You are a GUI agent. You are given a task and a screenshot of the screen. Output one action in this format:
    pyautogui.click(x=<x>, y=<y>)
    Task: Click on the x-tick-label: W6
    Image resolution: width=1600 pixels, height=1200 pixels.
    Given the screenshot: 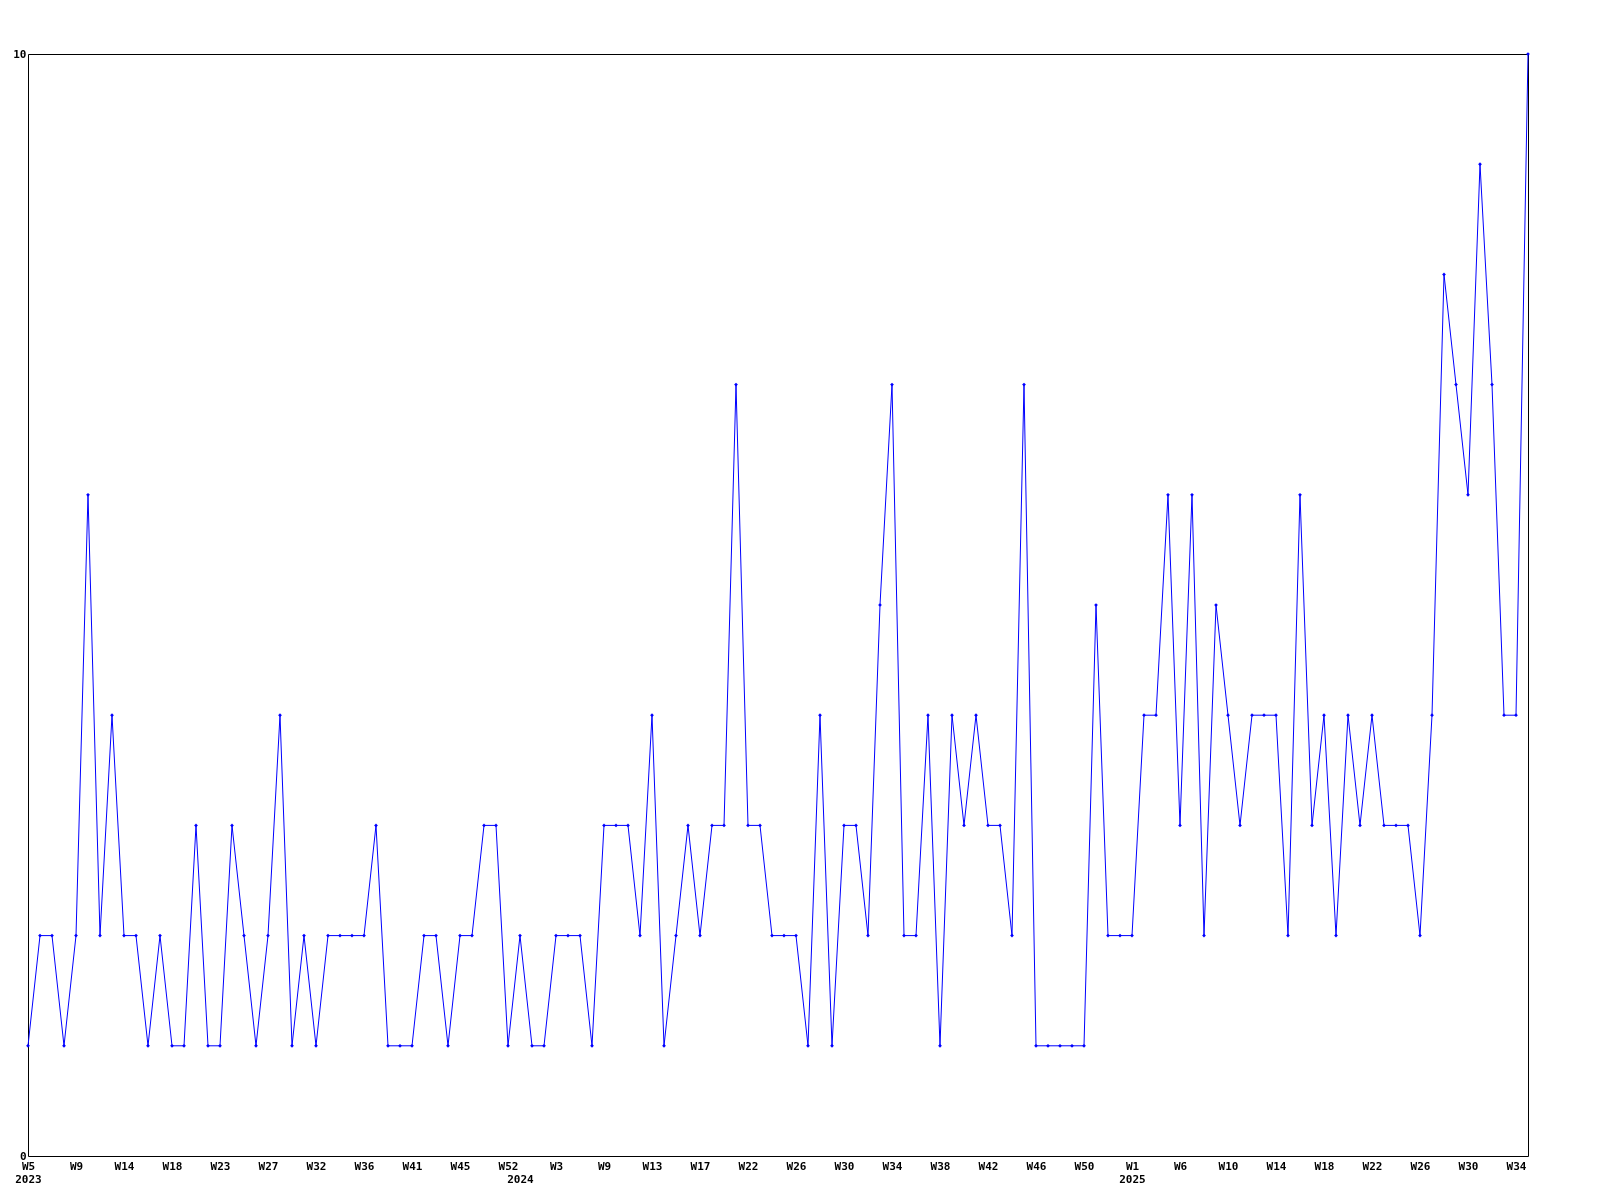 What is the action you would take?
    pyautogui.click(x=1180, y=1166)
    